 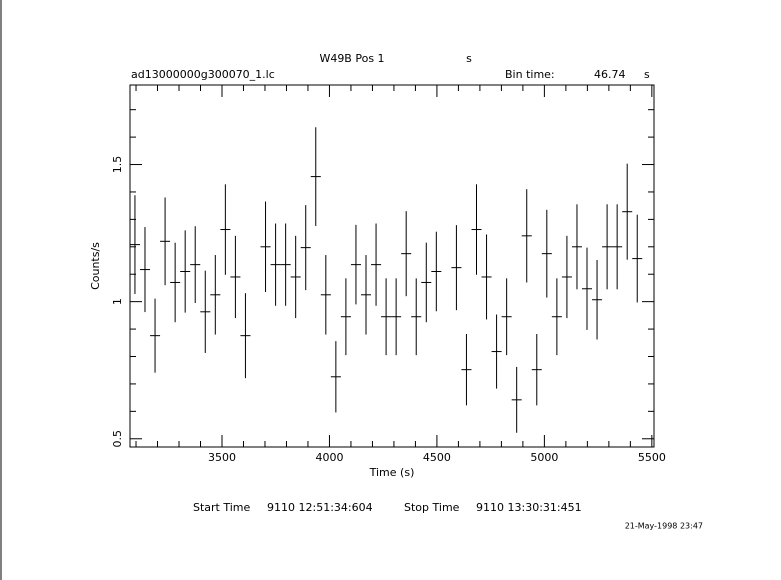 What do you see at coordinates (610, 74) in the screenshot?
I see `bin-time: 46.74` at bounding box center [610, 74].